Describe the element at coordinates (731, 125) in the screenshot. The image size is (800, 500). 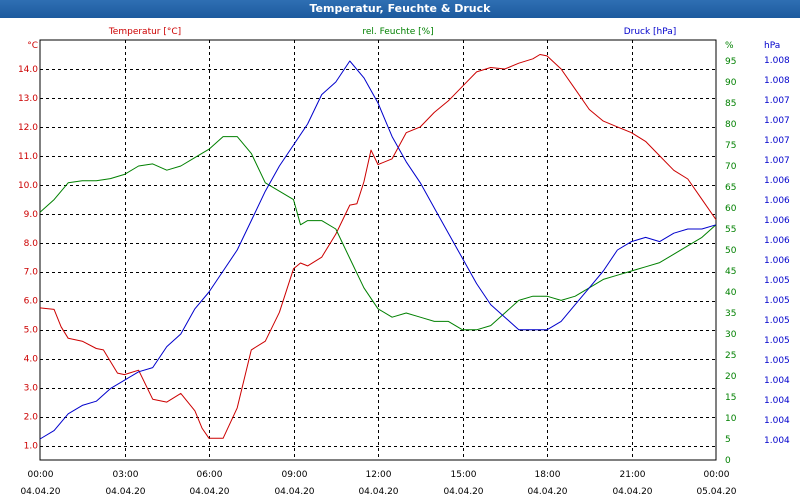
I see `humidity-tick-label: 80` at that location.